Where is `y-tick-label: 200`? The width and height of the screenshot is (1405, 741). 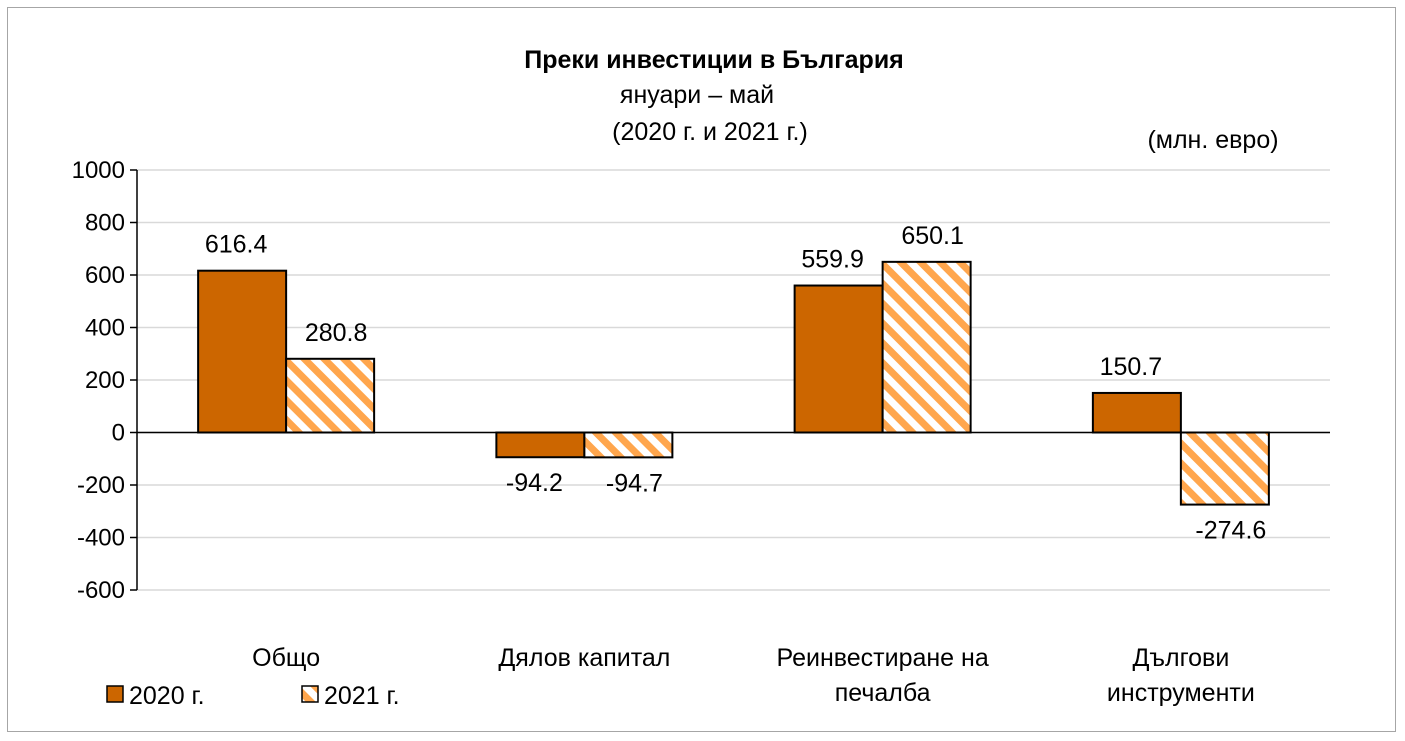 y-tick-label: 200 is located at coordinates (105, 380).